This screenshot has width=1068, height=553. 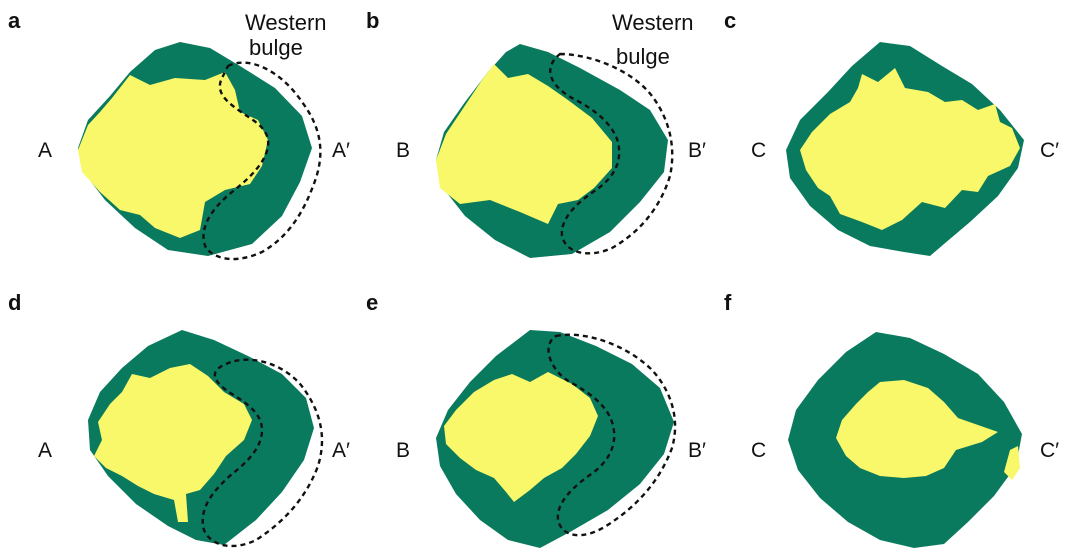 I want to click on panel-c: c C C′, so click(x=891, y=132).